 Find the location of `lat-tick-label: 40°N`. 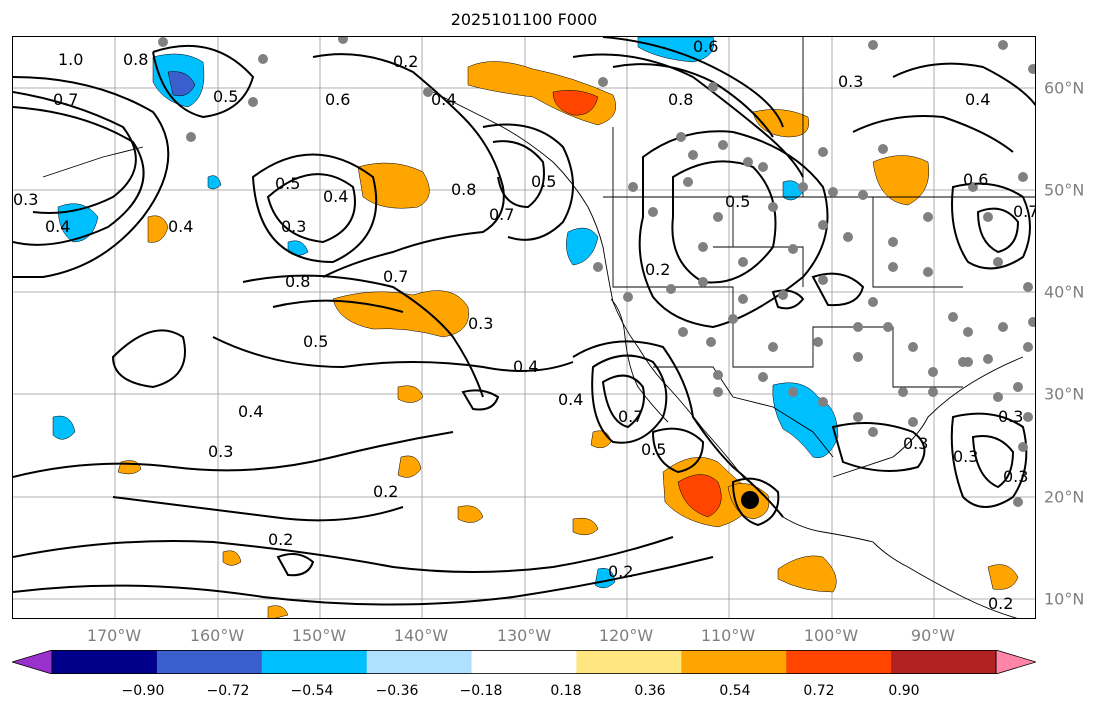

lat-tick-label: 40°N is located at coordinates (1064, 292).